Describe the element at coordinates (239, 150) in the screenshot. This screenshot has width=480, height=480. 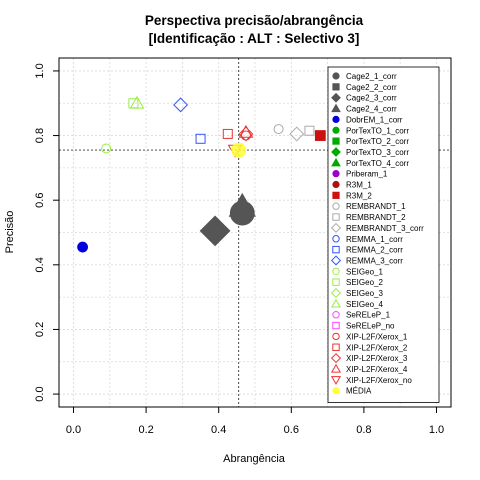
I see `point-m-dia` at that location.